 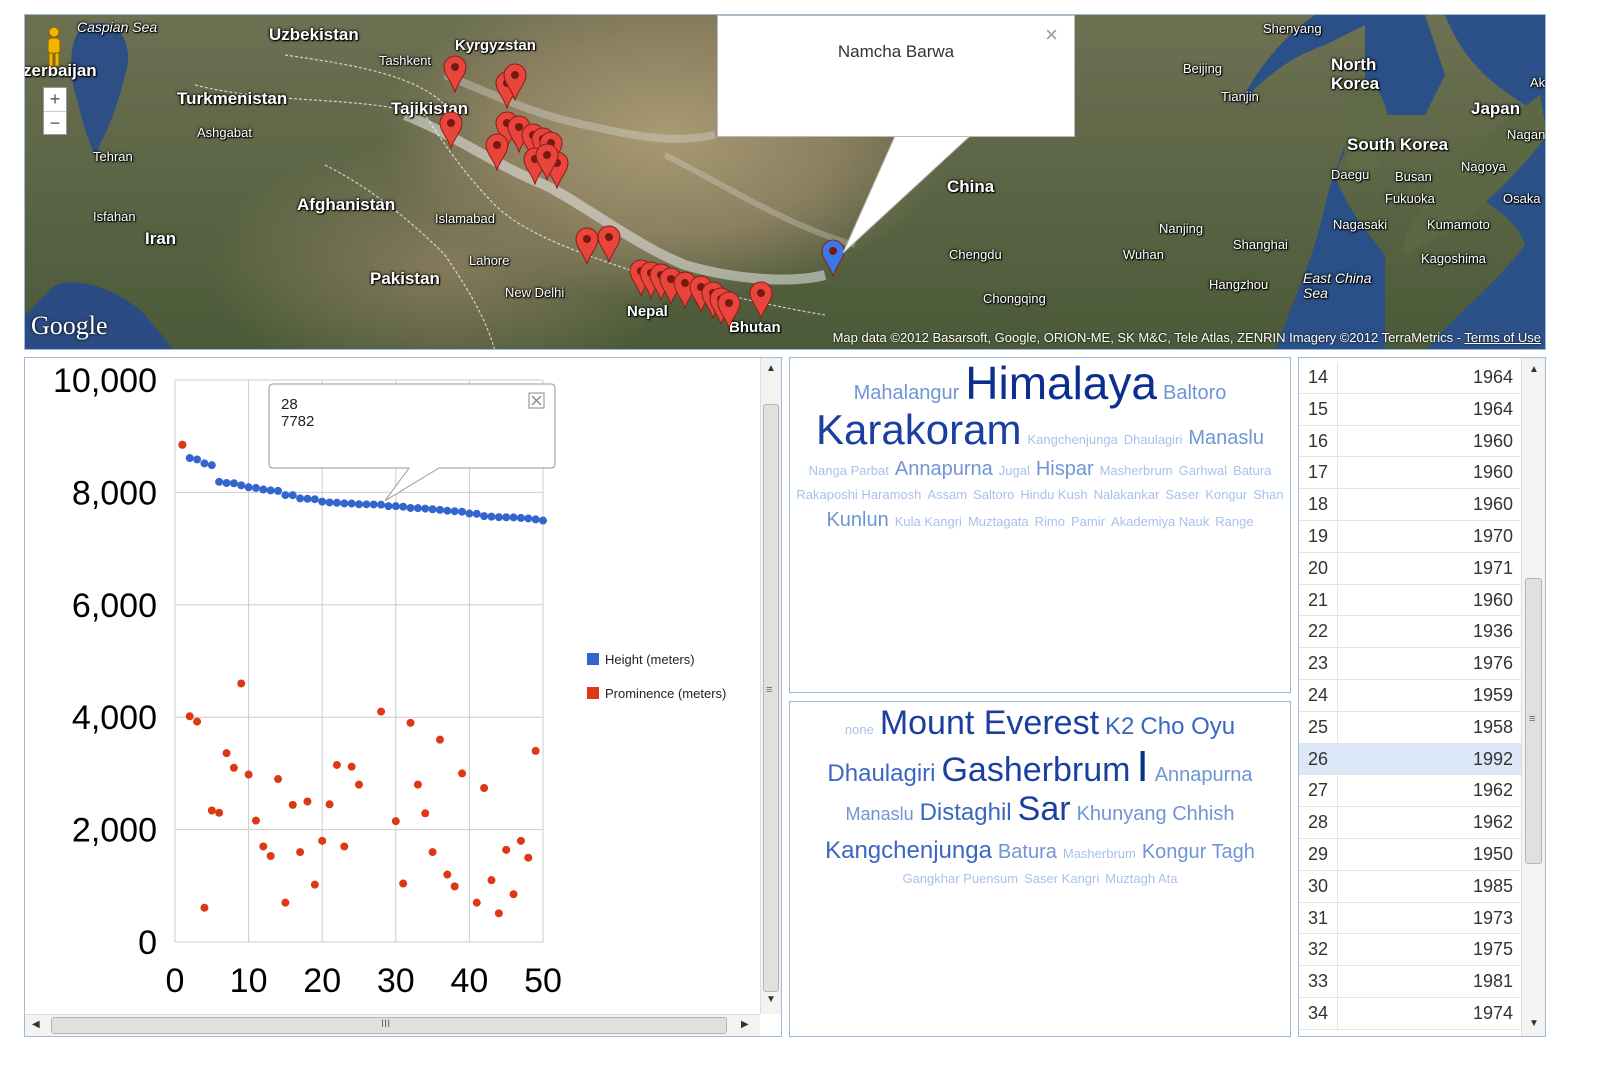 I want to click on chart-vertical-scrollbar: ▲ ≡ ▼, so click(x=770, y=686).